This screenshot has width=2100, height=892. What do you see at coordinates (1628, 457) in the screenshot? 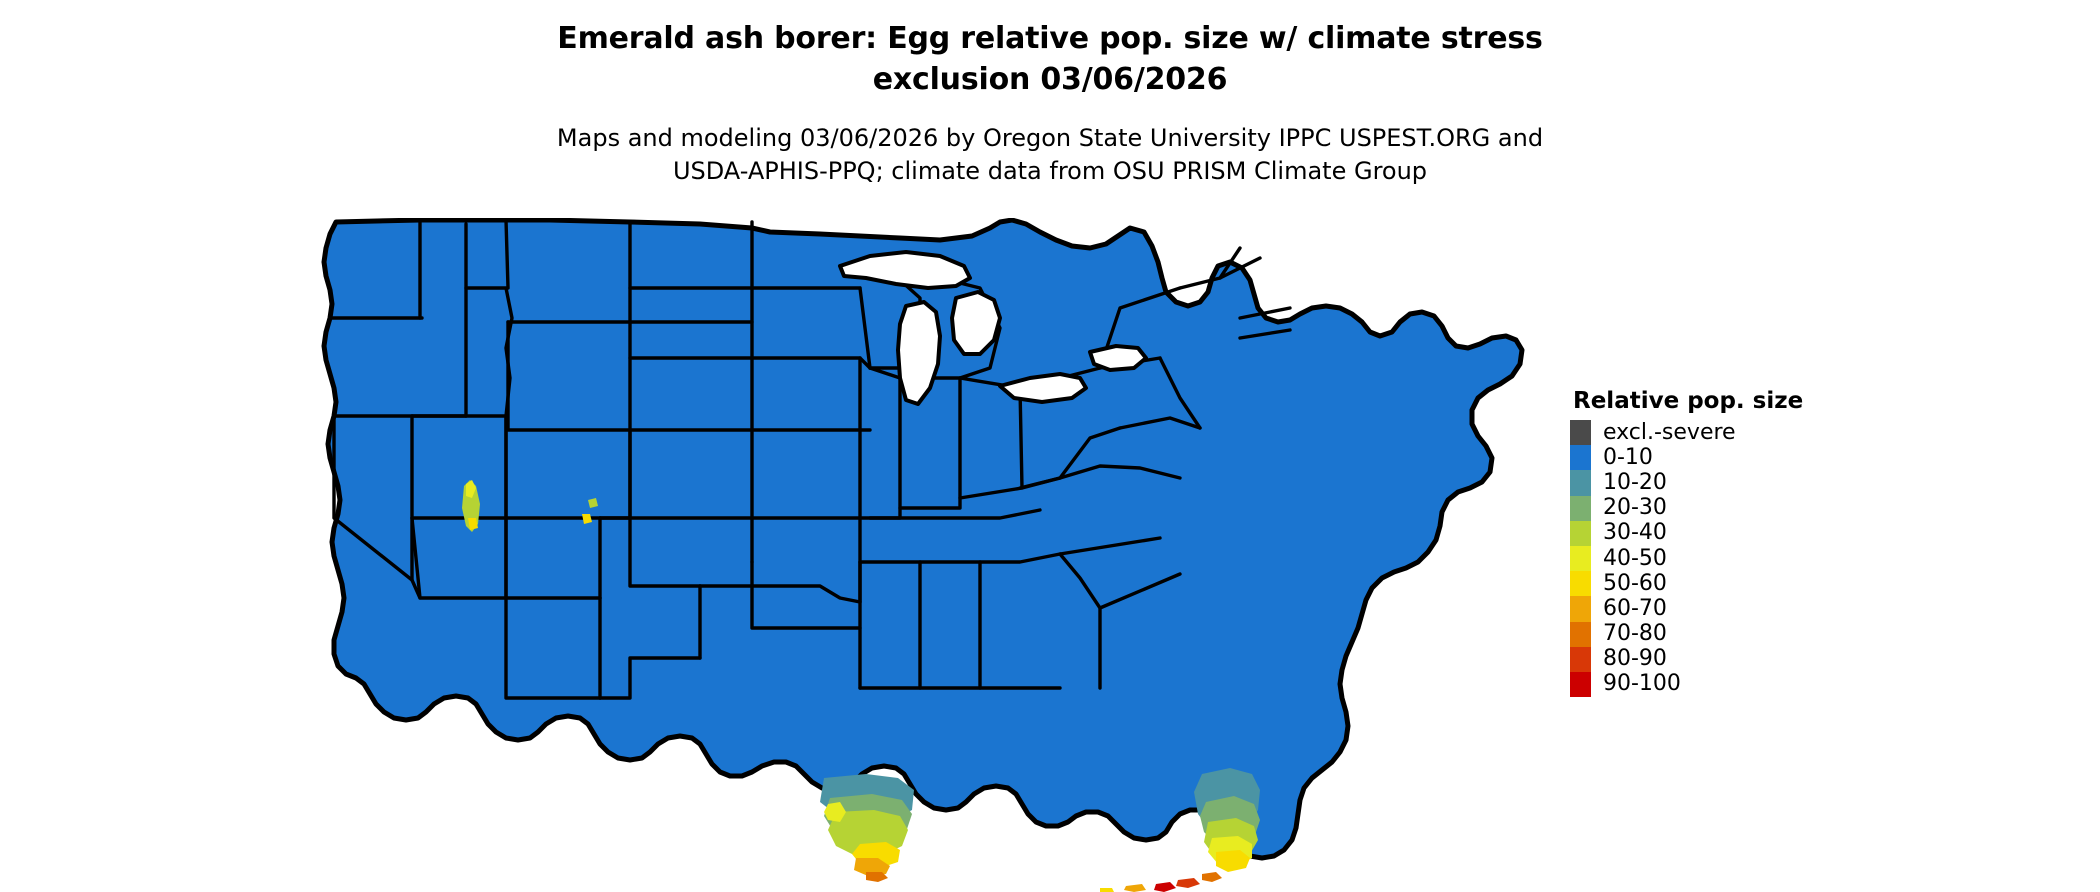
I see `legend-label: 0-10` at bounding box center [1628, 457].